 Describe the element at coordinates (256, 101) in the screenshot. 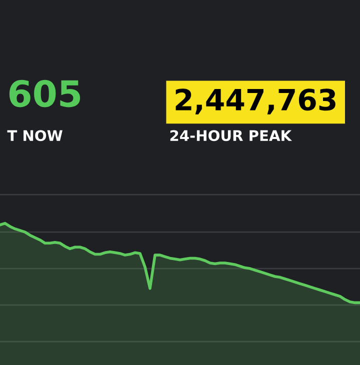

I see `text: 2,447,763` at that location.